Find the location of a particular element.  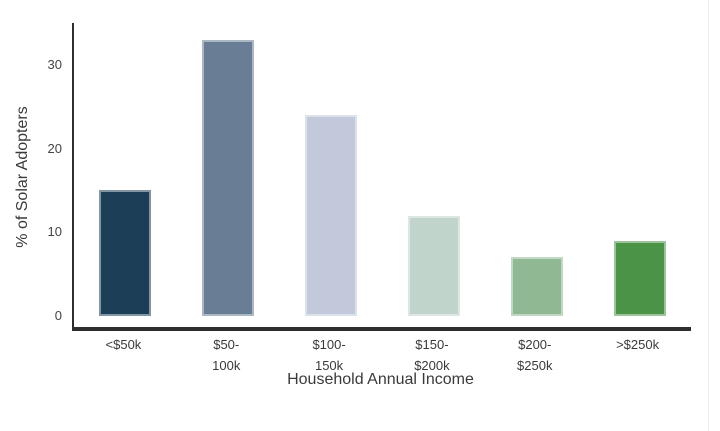

y-tick-label: 20 is located at coordinates (54, 148).